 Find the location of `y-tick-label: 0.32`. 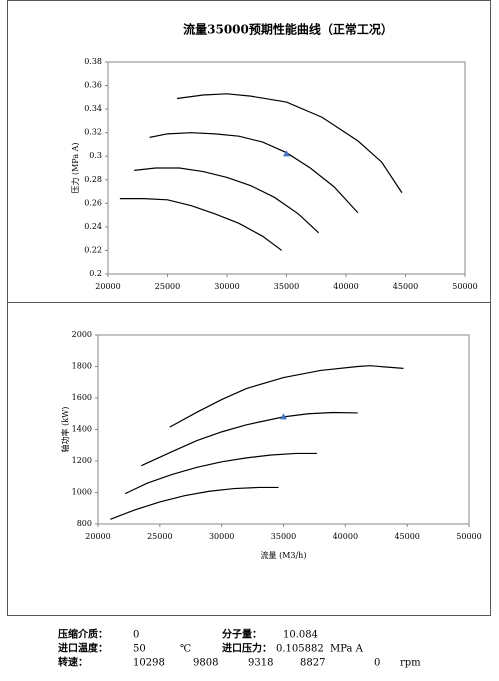

y-tick-label: 0.32 is located at coordinates (93, 132).